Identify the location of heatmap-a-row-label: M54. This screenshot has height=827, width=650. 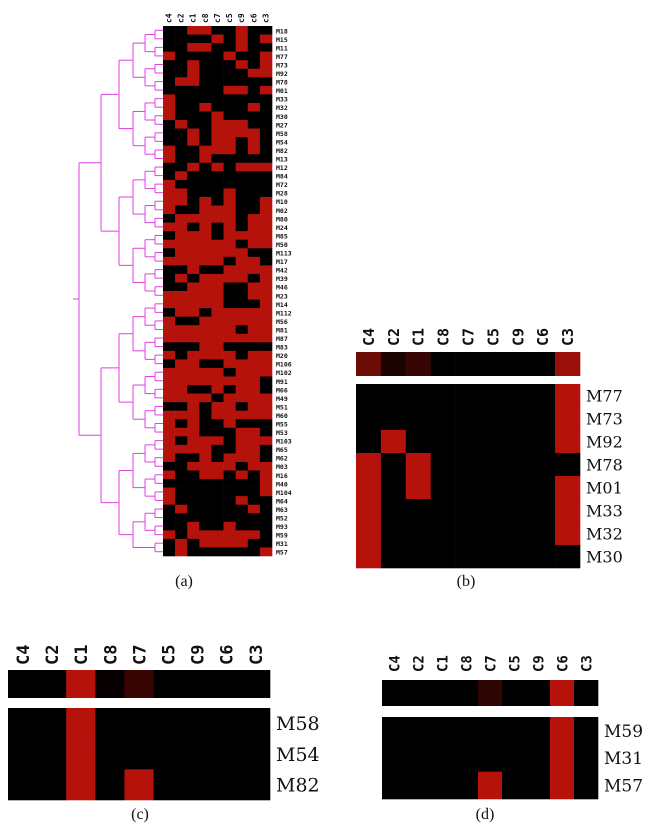
(282, 142).